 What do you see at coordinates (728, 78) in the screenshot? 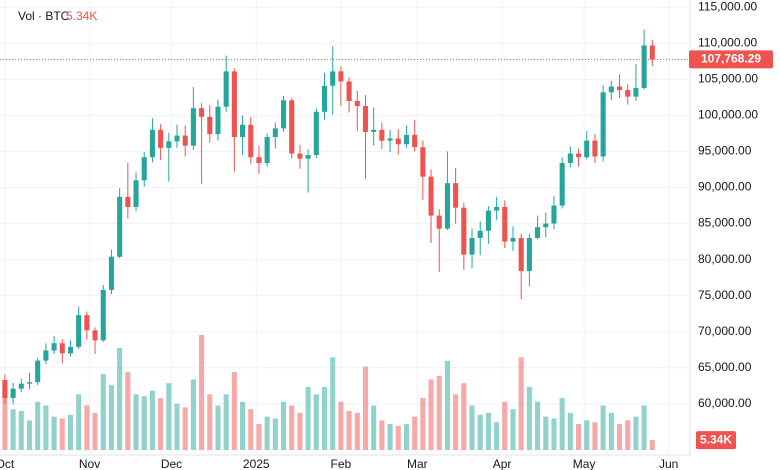
I see `y-tick-label: 105,000.00` at bounding box center [728, 78].